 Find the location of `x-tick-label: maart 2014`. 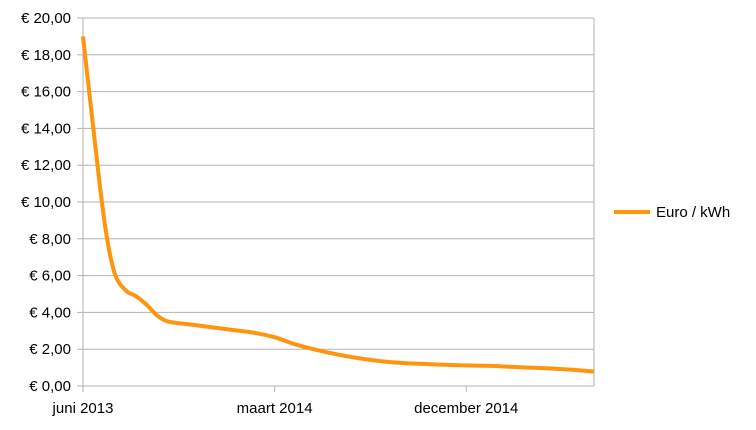

x-tick-label: maart 2014 is located at coordinates (275, 408).